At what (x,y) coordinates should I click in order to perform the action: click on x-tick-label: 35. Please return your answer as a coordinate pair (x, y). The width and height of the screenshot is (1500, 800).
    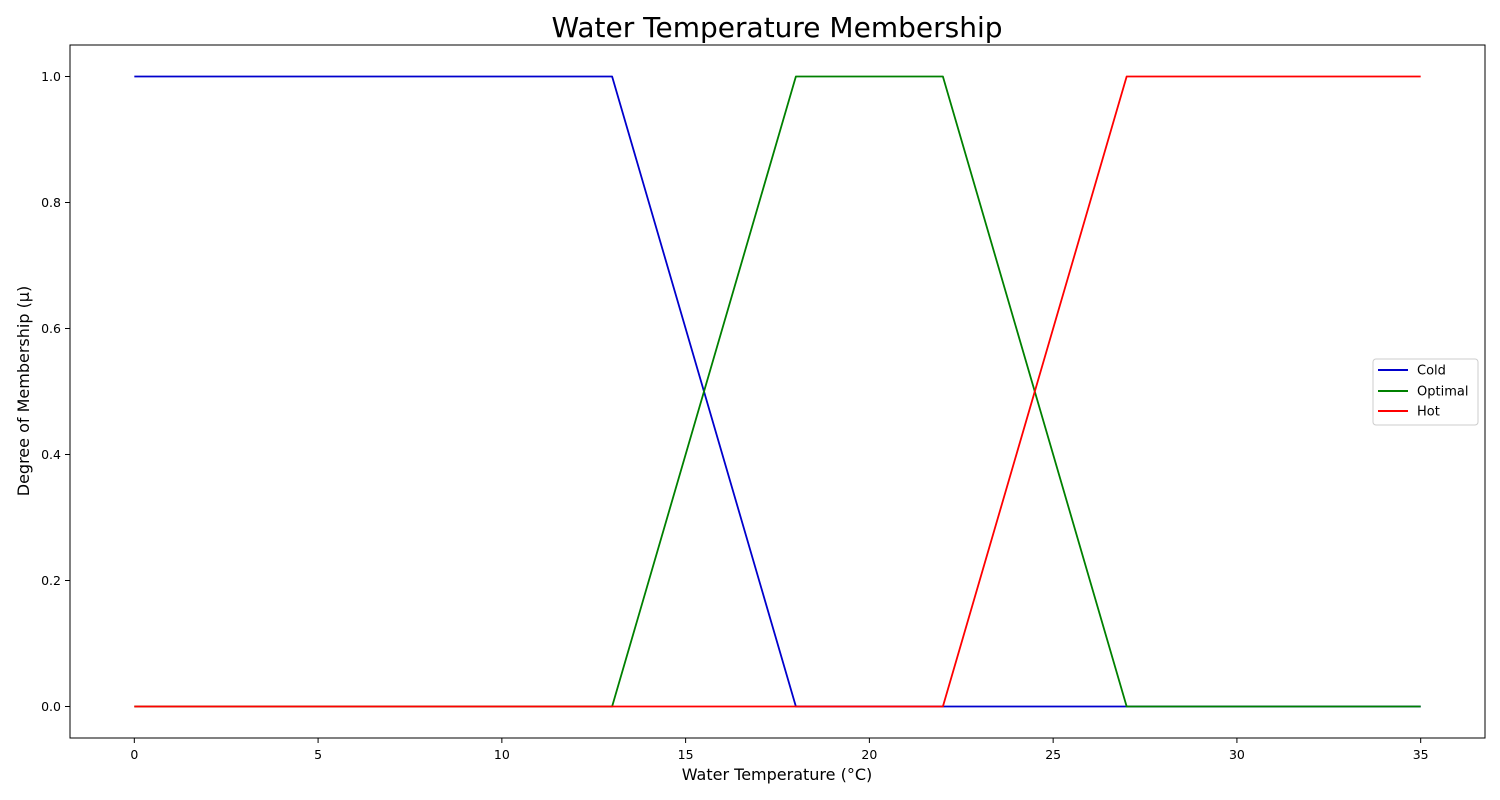
    Looking at the image, I should click on (1421, 754).